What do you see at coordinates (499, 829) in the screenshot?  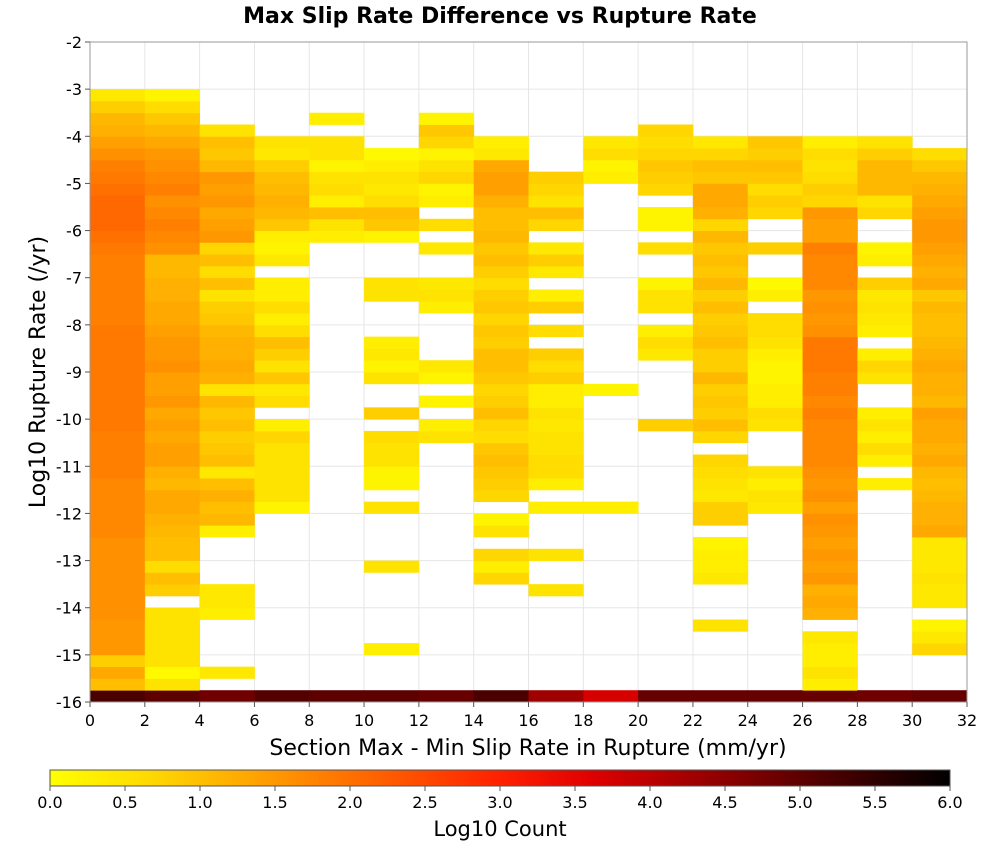 I see `colorbar-label: Log10 Count` at bounding box center [499, 829].